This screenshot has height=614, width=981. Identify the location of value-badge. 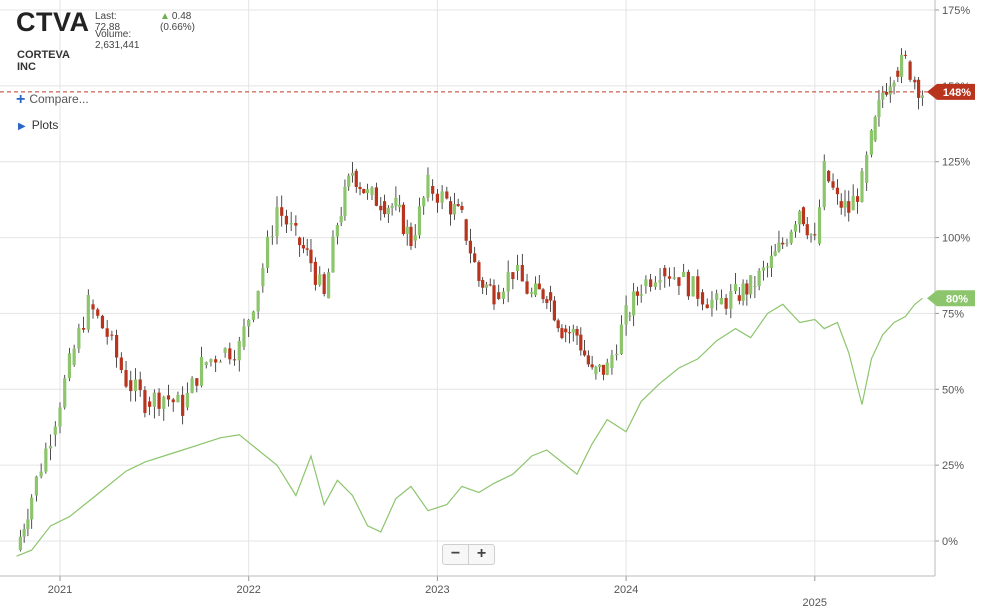
(951, 91).